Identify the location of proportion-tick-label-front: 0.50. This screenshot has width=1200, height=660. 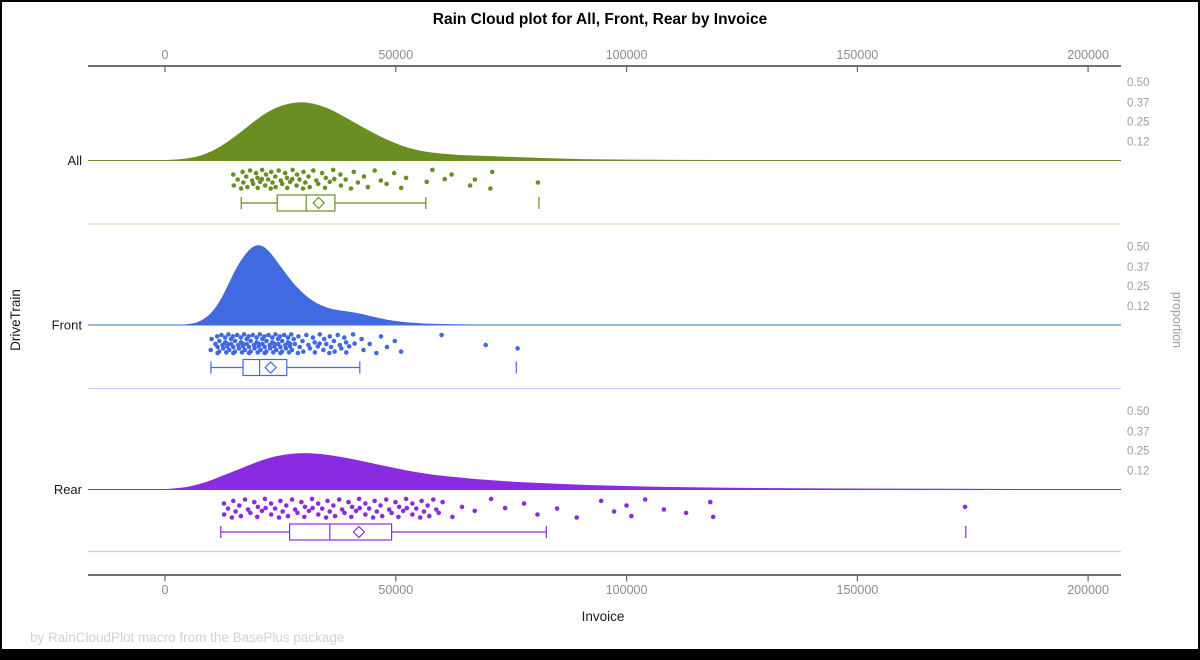
(1138, 248).